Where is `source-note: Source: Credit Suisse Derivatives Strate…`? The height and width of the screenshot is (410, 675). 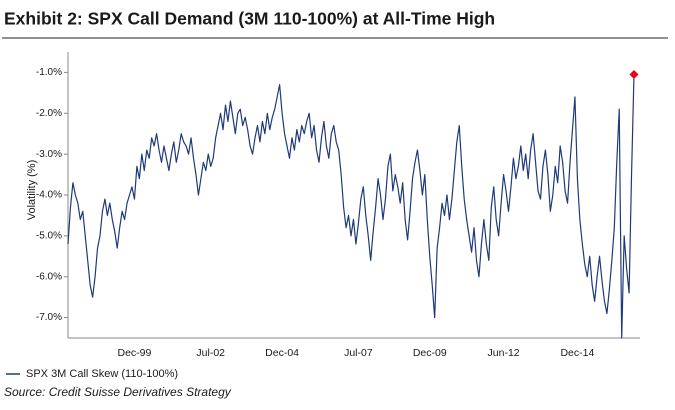 source-note: Source: Credit Suisse Derivatives Strate… is located at coordinates (118, 392).